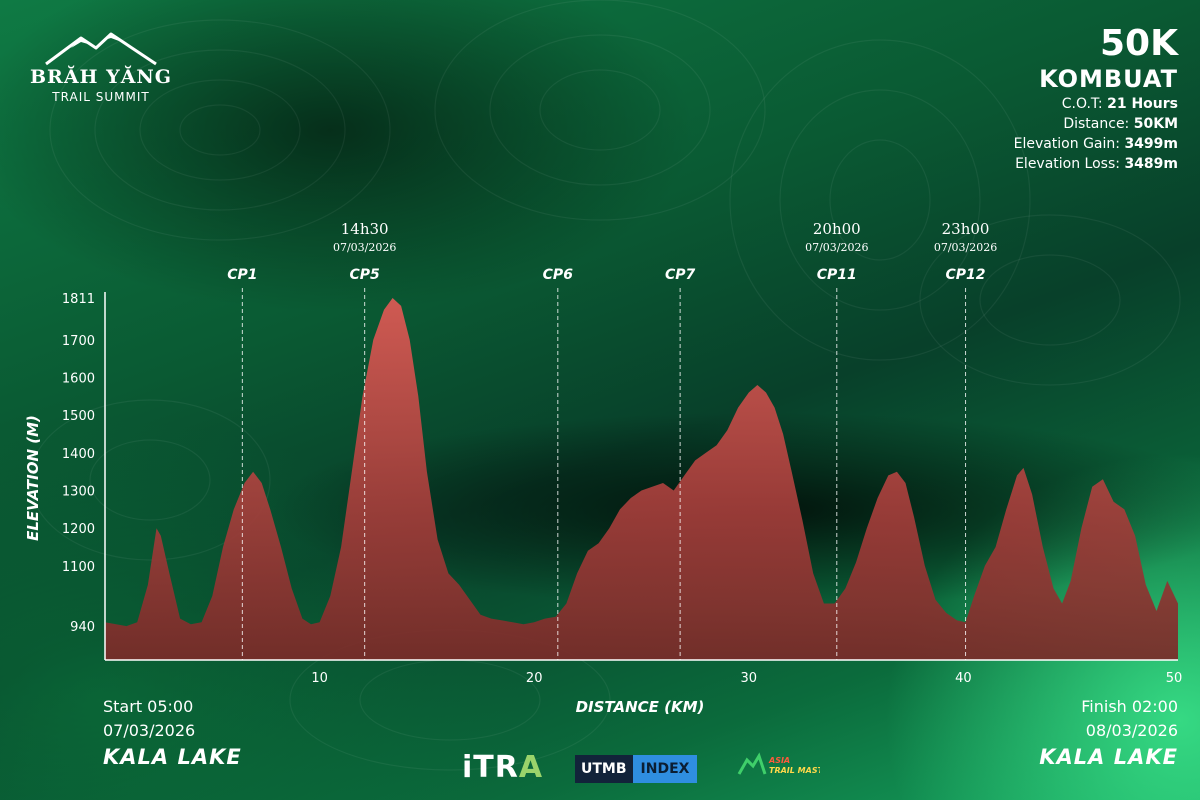  Describe the element at coordinates (242, 275) in the screenshot. I see `checkpoint-label: CP1` at that location.